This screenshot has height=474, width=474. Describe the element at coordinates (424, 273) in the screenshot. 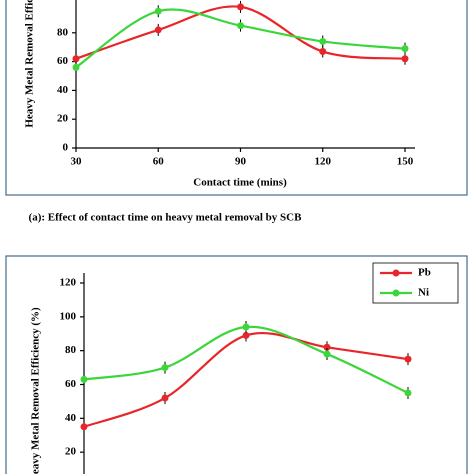

I see `legend-label: Pb` at that location.